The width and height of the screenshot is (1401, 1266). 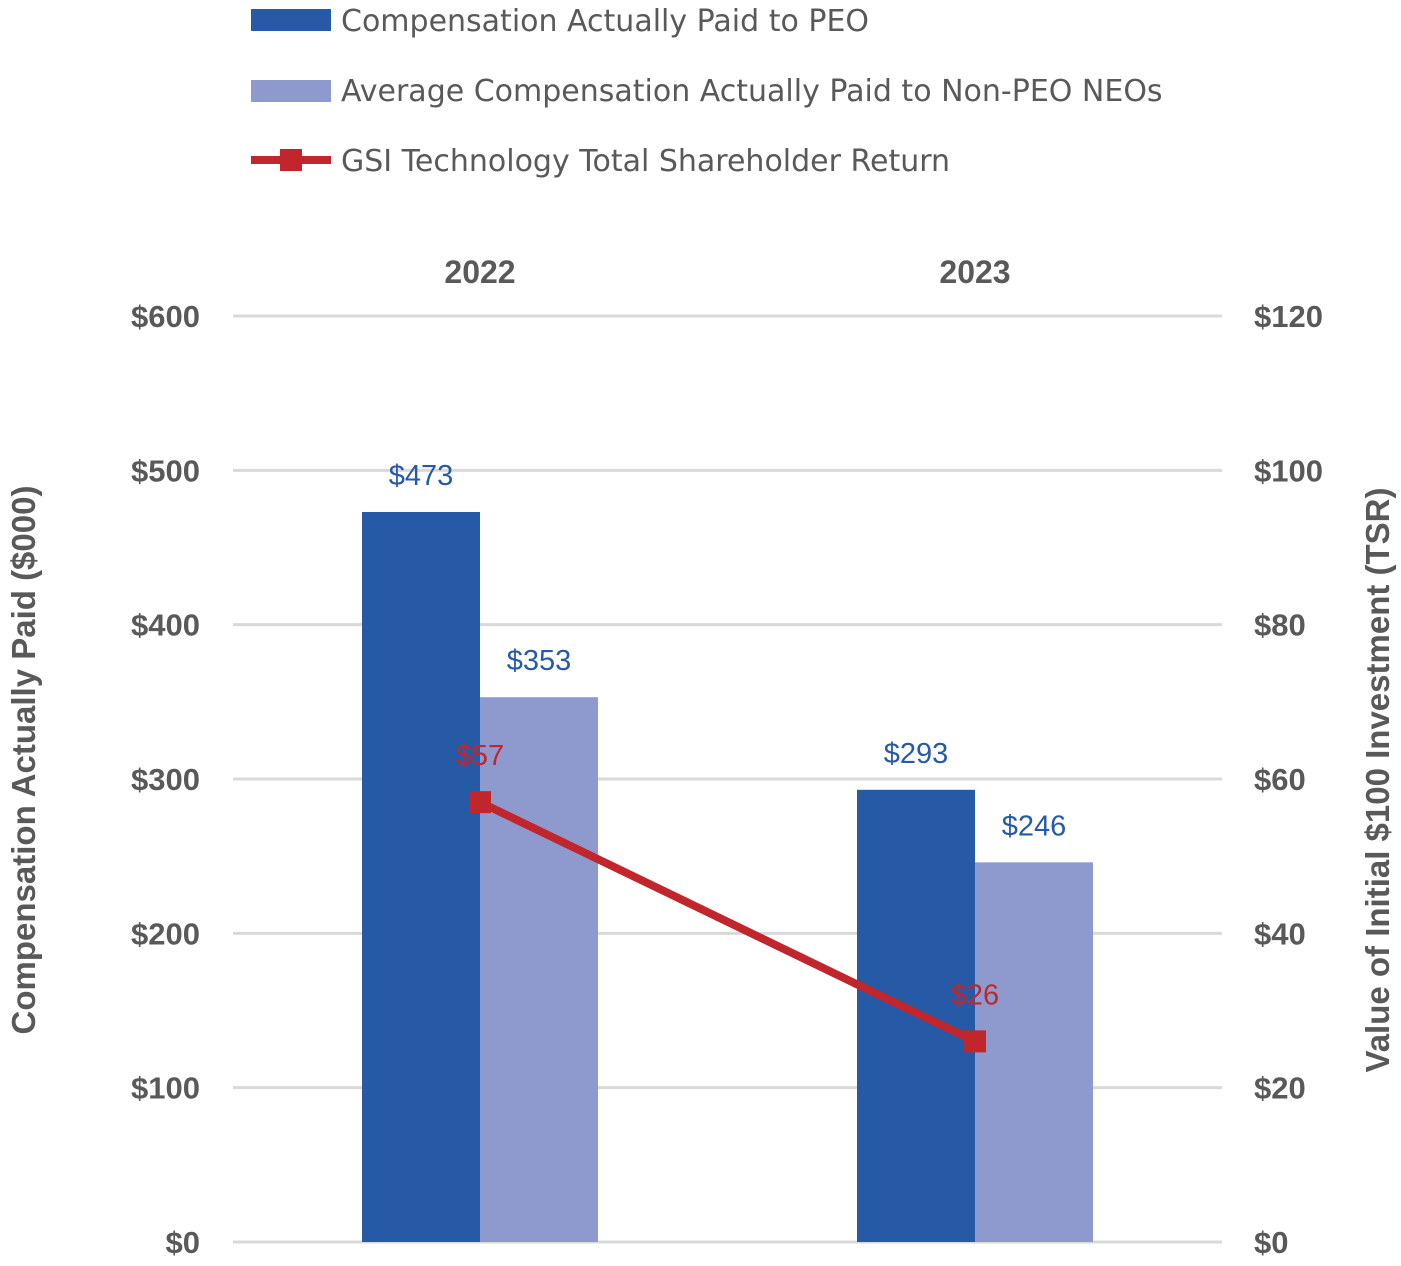 I want to click on category-label: 2022, so click(x=479, y=272).